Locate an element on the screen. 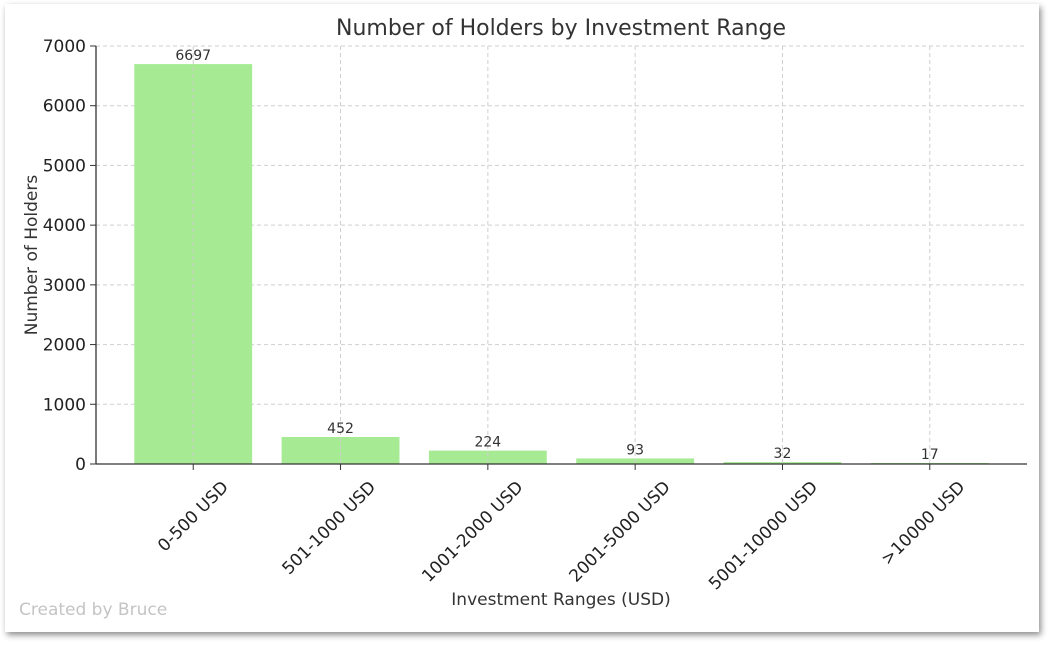 This screenshot has width=1051, height=645. y-tick-label: 4000 is located at coordinates (64, 226).